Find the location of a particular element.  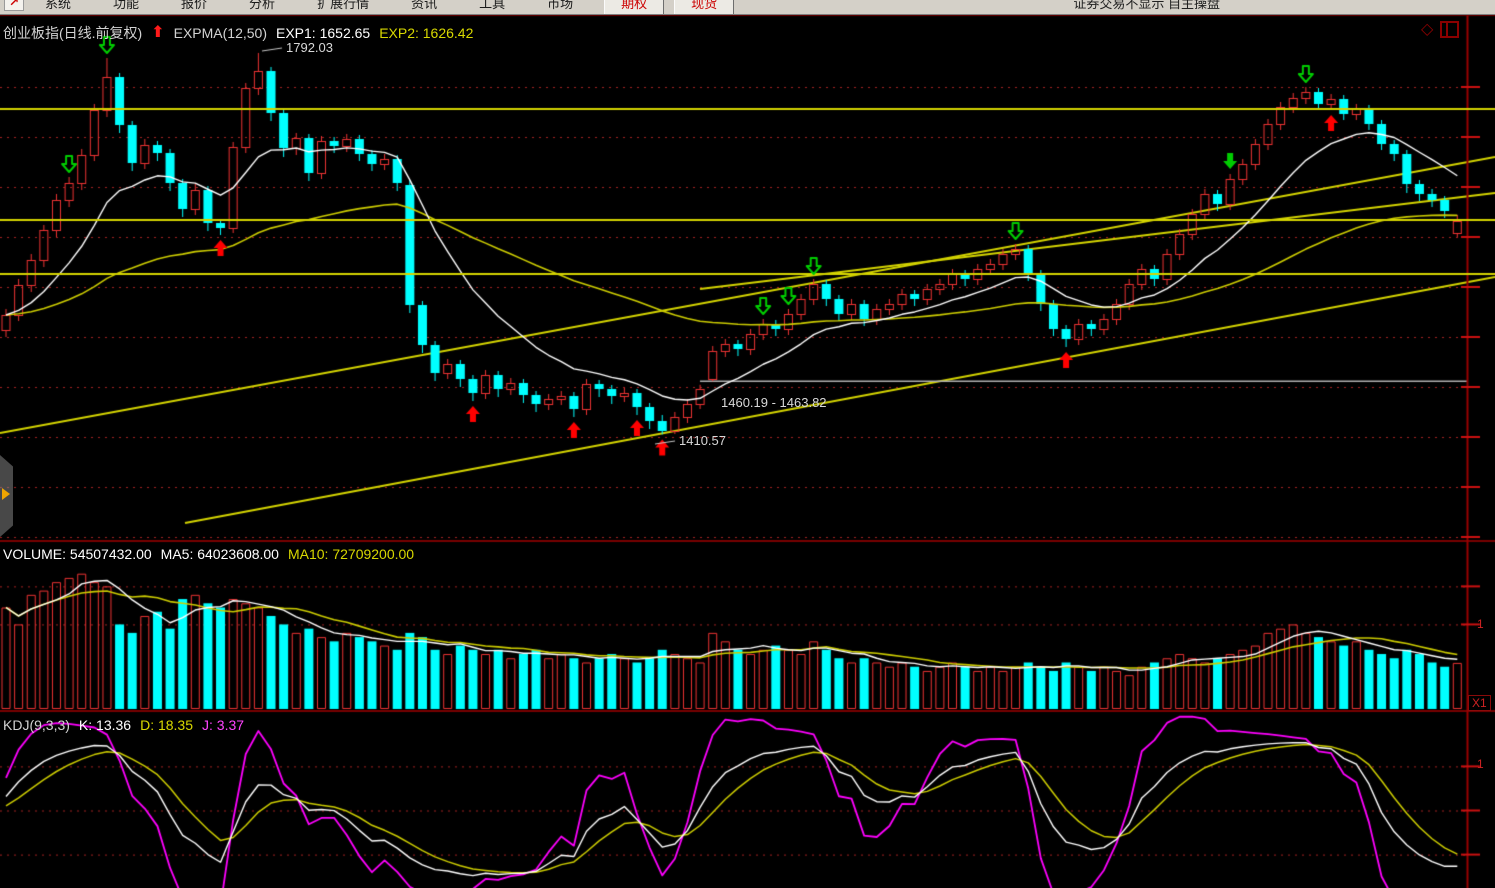

panel-expand-handle is located at coordinates (6, 496).